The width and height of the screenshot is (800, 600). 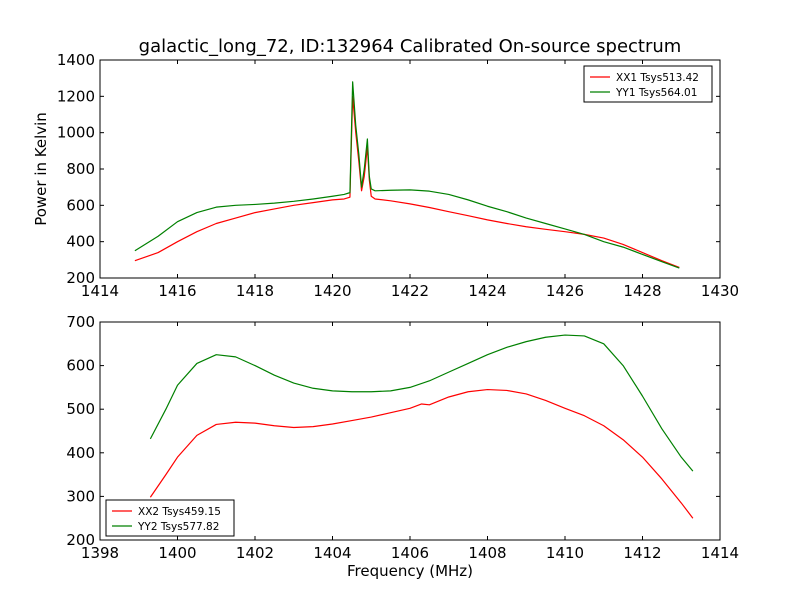 I want to click on legend-label: XX2 Tsys459.15, so click(x=179, y=512).